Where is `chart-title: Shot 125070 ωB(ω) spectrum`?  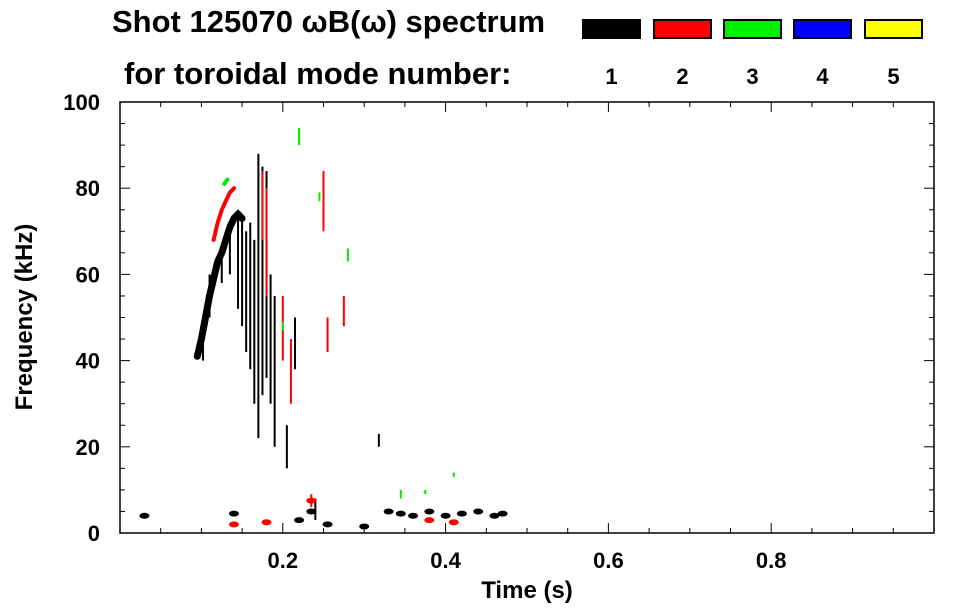
chart-title: Shot 125070 ωB(ω) spectrum is located at coordinates (329, 21).